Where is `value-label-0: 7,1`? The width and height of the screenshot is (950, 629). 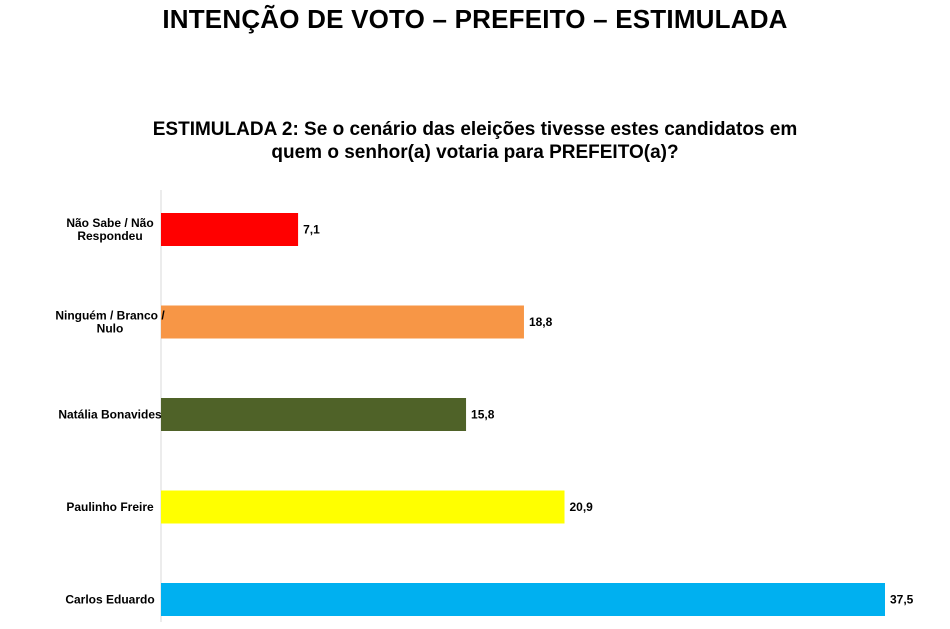
value-label-0: 7,1 is located at coordinates (311, 230).